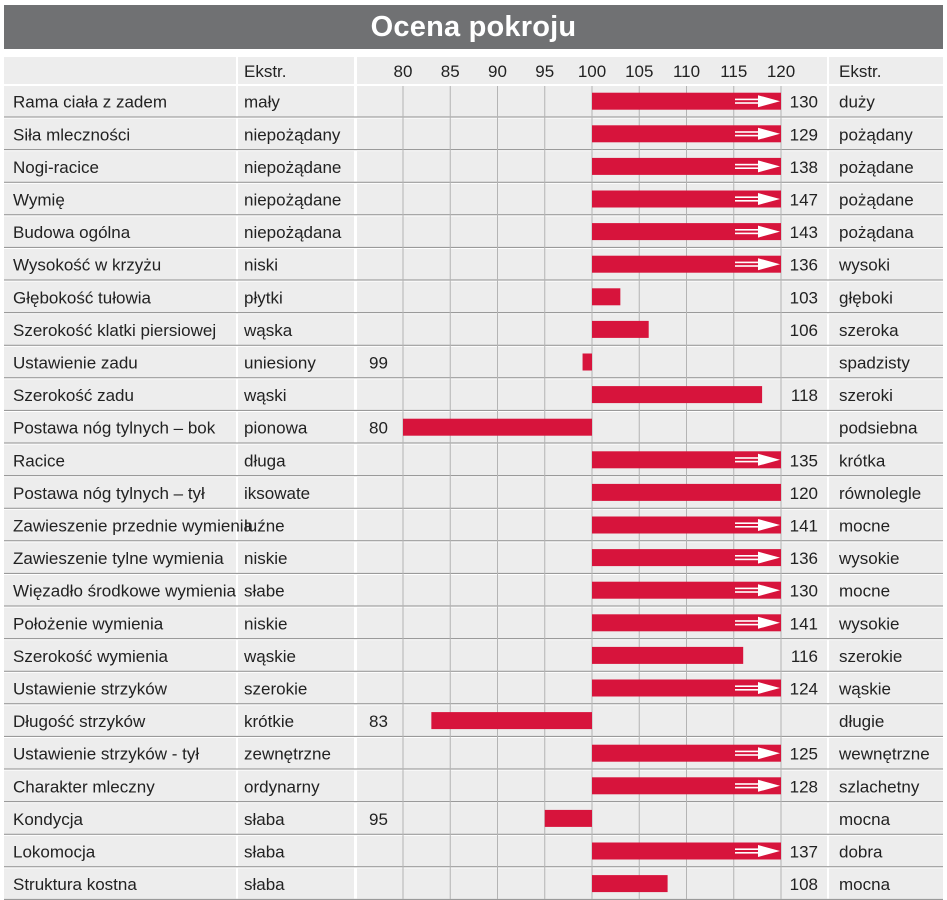 The height and width of the screenshot is (900, 947). Describe the element at coordinates (264, 591) in the screenshot. I see `low-extreme-label: słabe` at that location.